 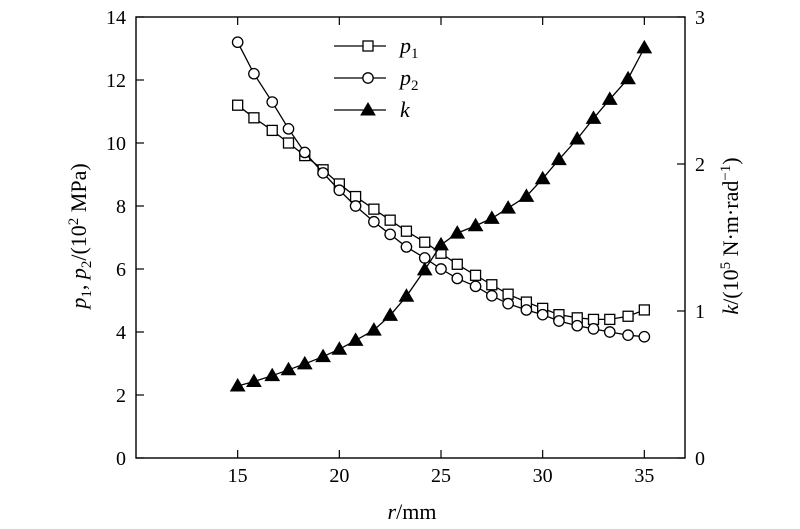 What do you see at coordinates (368, 46) in the screenshot?
I see `legend-marker-p1` at bounding box center [368, 46].